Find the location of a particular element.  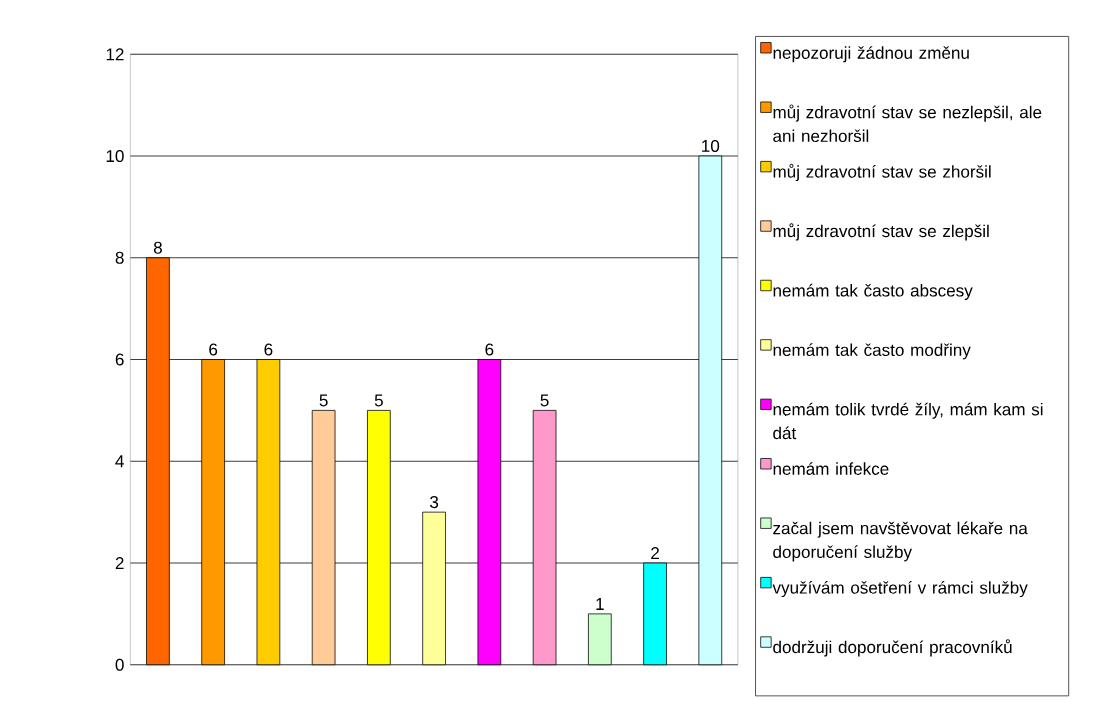

y-tick-label: 0 is located at coordinates (119, 664).